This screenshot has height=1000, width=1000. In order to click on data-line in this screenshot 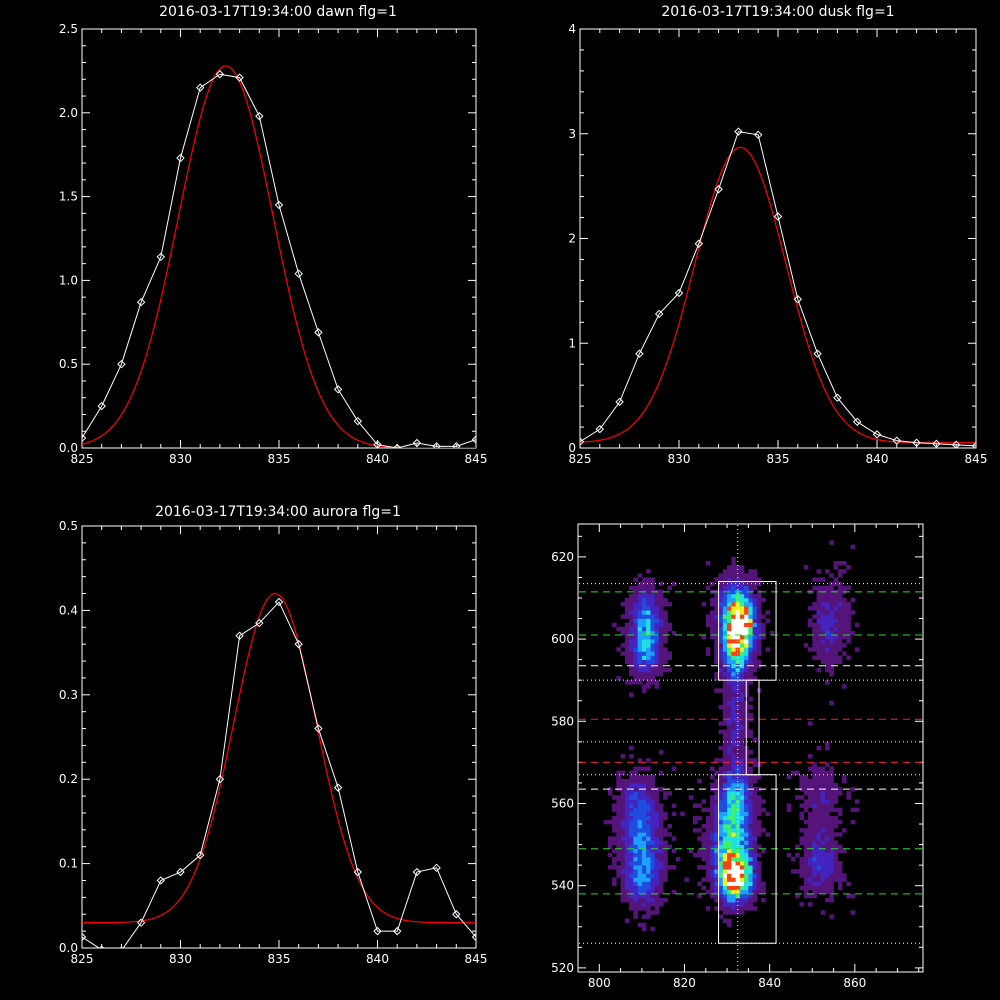, I will do `click(279, 774)`.